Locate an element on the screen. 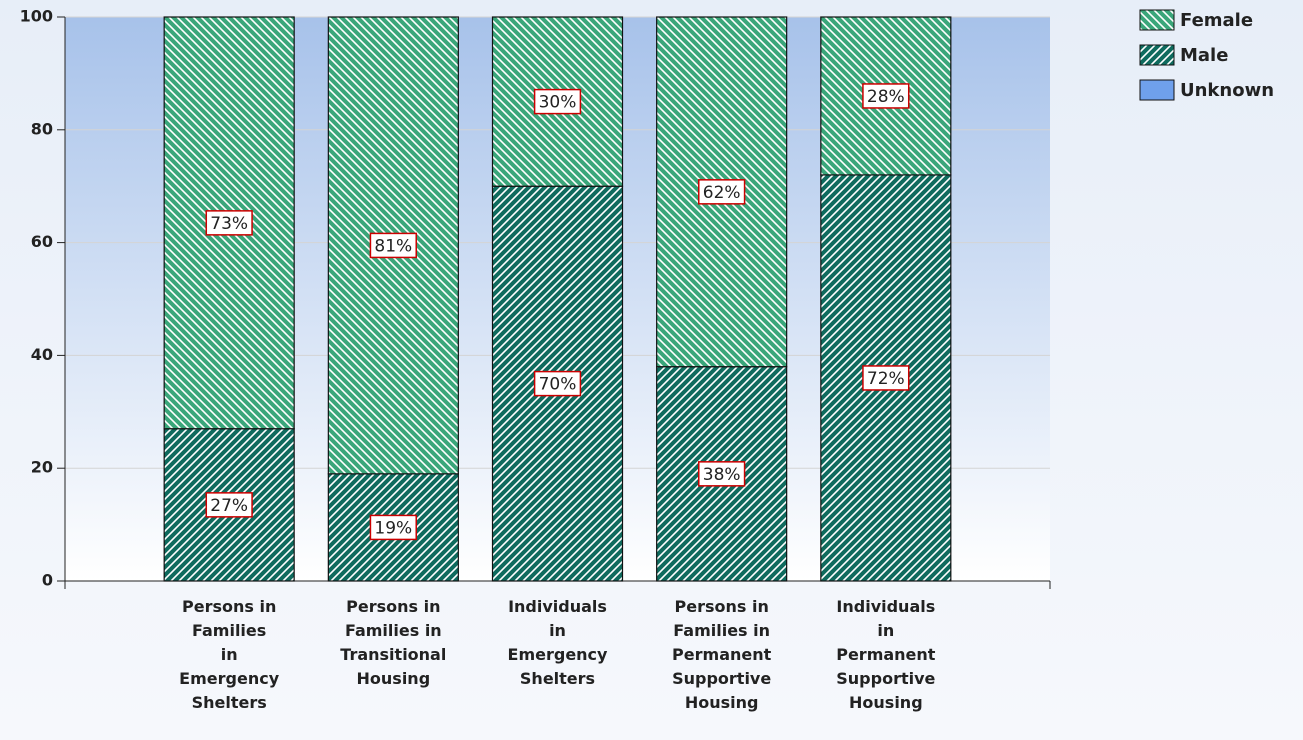  value-label-text: 62% is located at coordinates (722, 193).